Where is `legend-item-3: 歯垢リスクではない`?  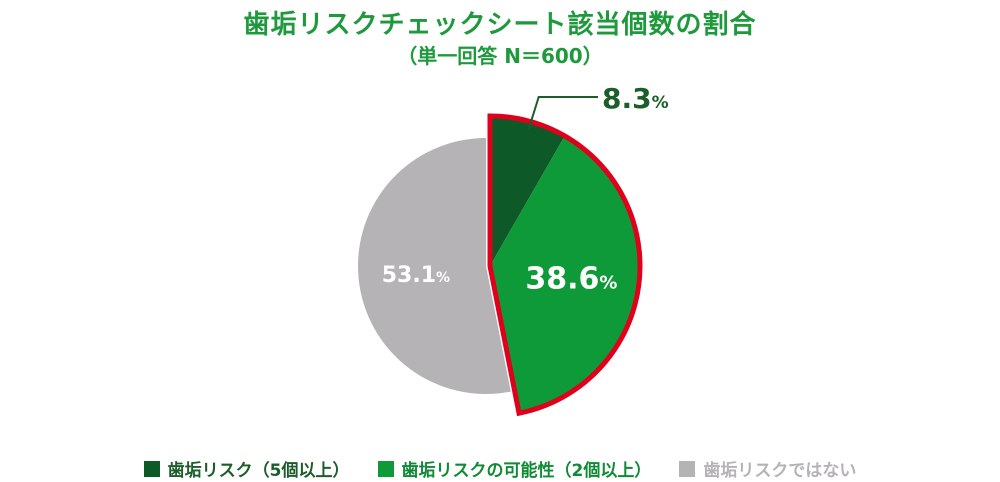
legend-item-3: 歯垢リスクではない is located at coordinates (767, 468).